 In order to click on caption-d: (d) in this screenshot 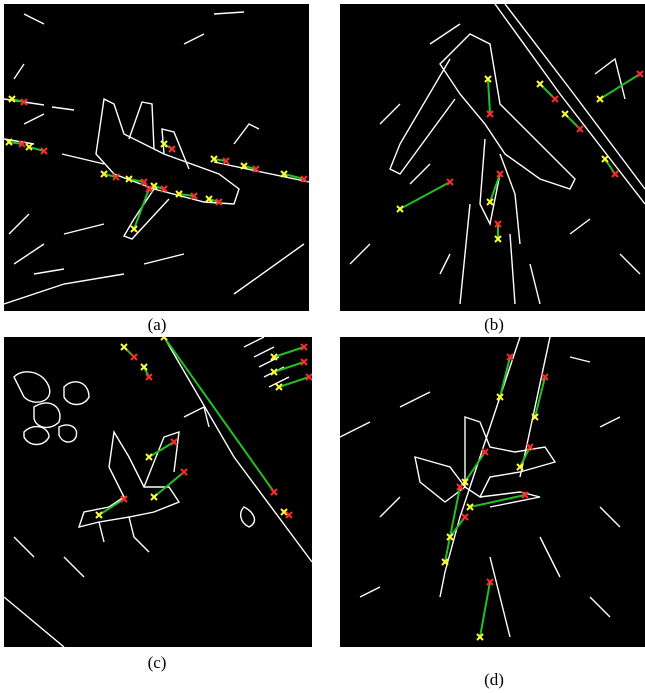, I will do `click(494, 679)`.